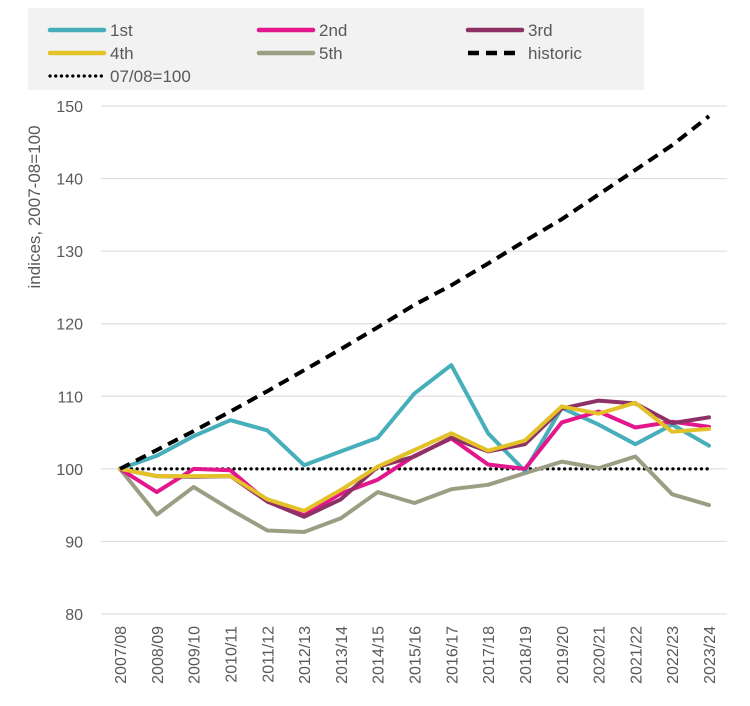 This screenshot has width=750, height=706. What do you see at coordinates (305, 655) in the screenshot?
I see `x-tick-label: 2012/13` at bounding box center [305, 655].